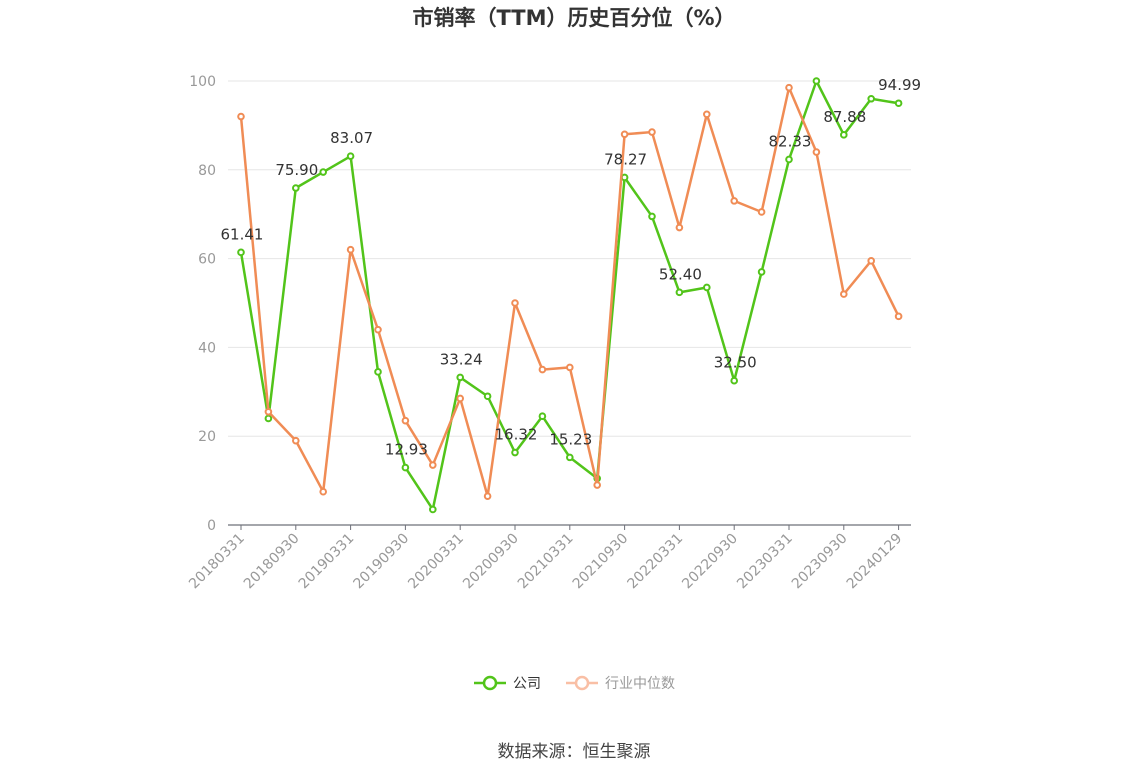 The image size is (1148, 776). What do you see at coordinates (207, 171) in the screenshot?
I see `y-tick-label: 80` at bounding box center [207, 171].